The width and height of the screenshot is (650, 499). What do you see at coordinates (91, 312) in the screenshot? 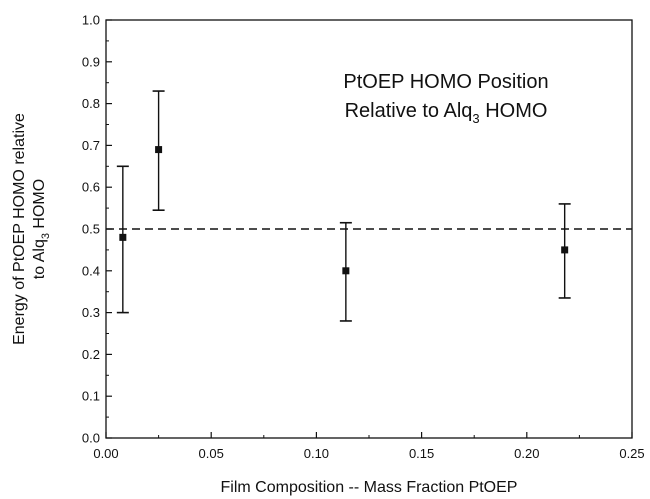
I see `y-tick-label: 0.3` at bounding box center [91, 312].